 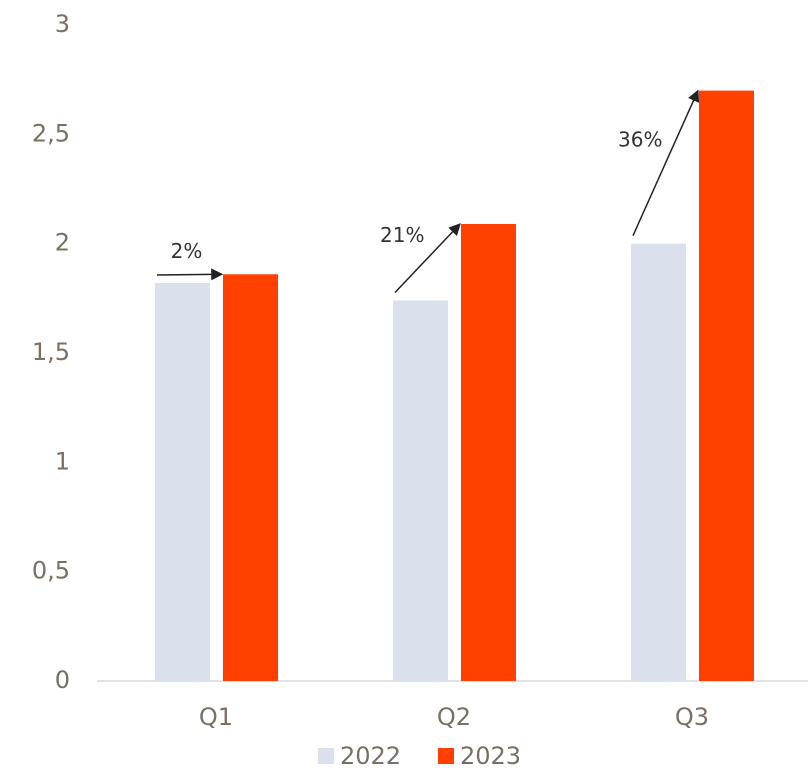 What do you see at coordinates (216, 717) in the screenshot?
I see `x-tick-label: Q1` at bounding box center [216, 717].